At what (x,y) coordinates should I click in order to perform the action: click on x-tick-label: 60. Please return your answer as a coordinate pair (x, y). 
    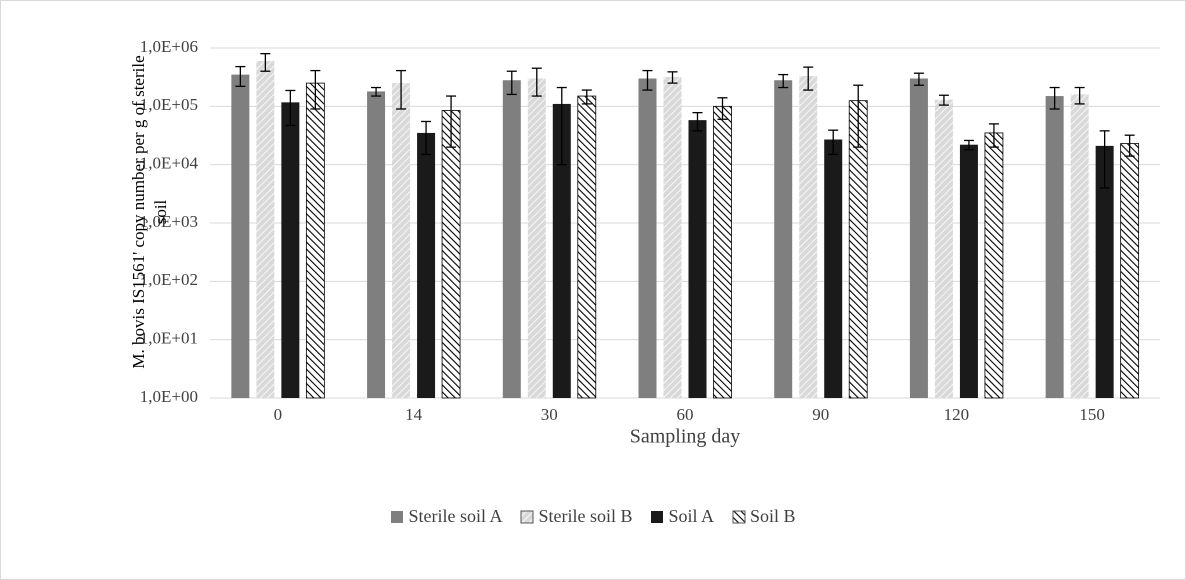
    Looking at the image, I should click on (685, 414).